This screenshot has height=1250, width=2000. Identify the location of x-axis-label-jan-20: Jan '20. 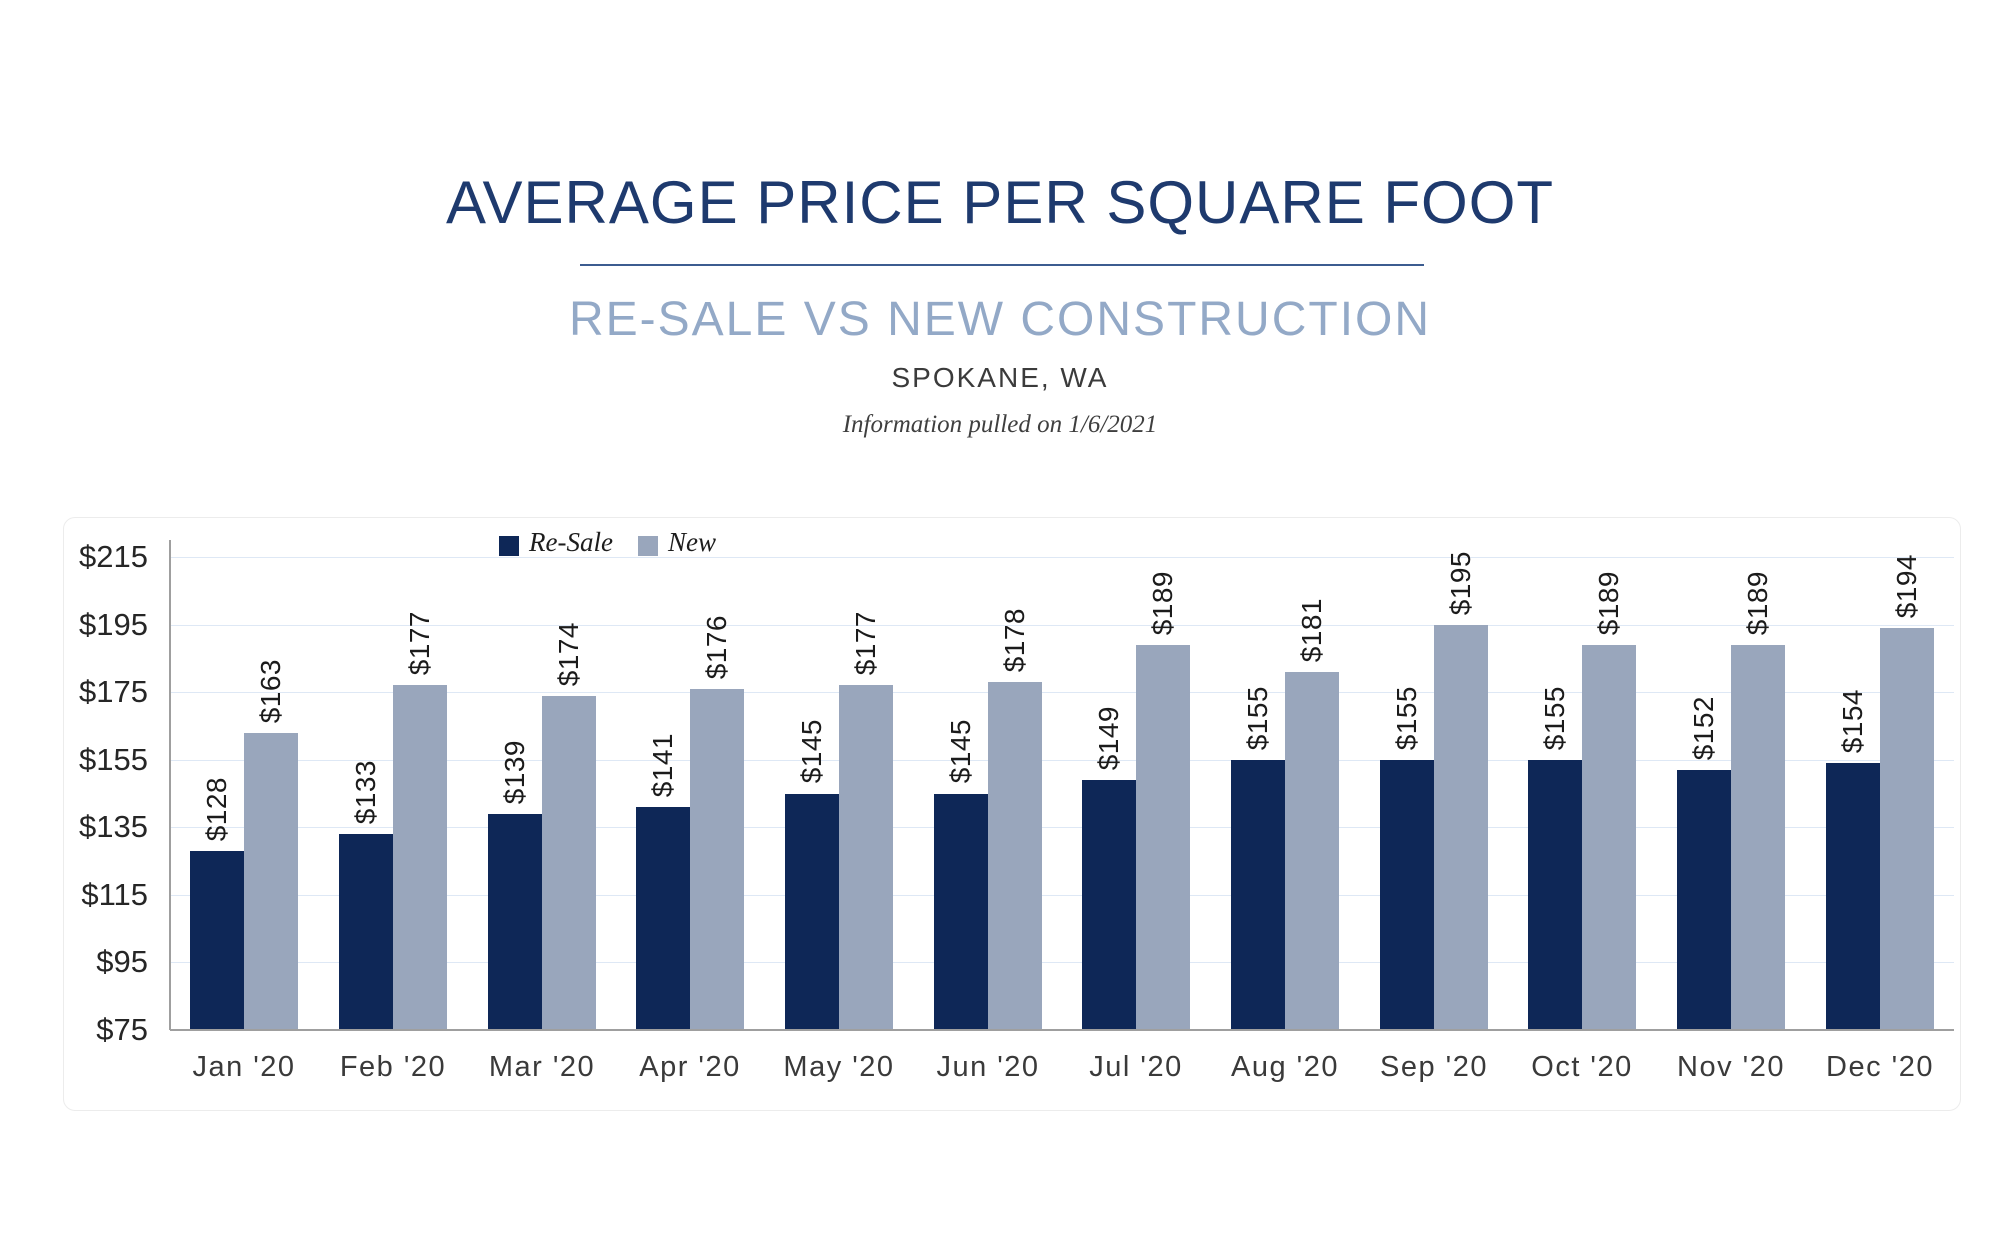
(244, 1067).